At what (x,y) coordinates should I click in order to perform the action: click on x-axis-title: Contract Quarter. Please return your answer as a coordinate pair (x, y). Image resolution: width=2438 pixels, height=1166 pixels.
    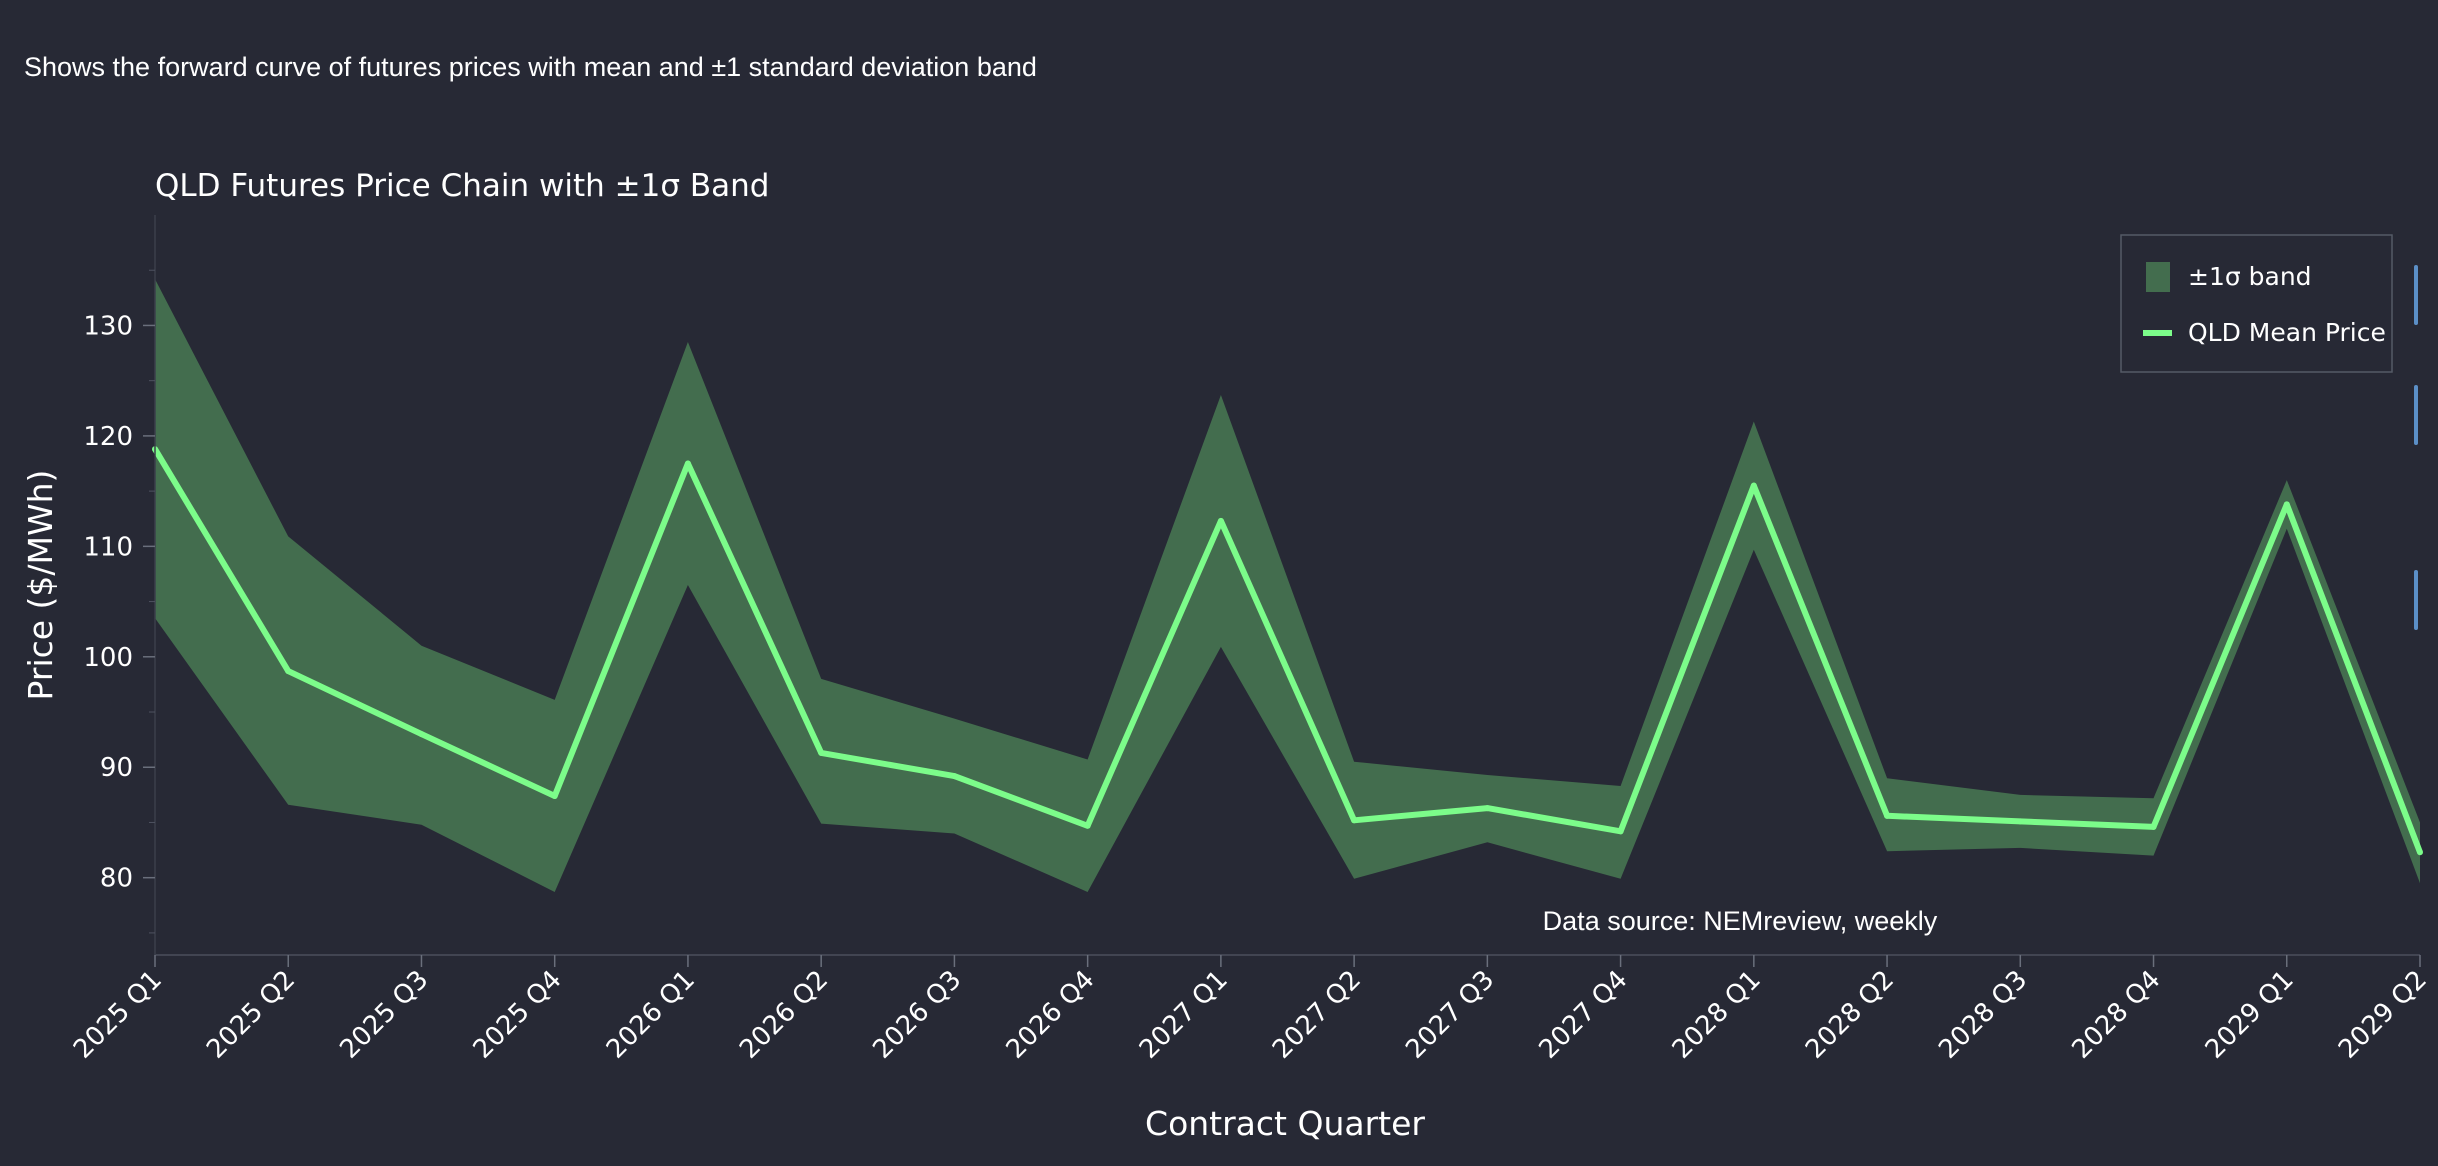
    Looking at the image, I should click on (1285, 1123).